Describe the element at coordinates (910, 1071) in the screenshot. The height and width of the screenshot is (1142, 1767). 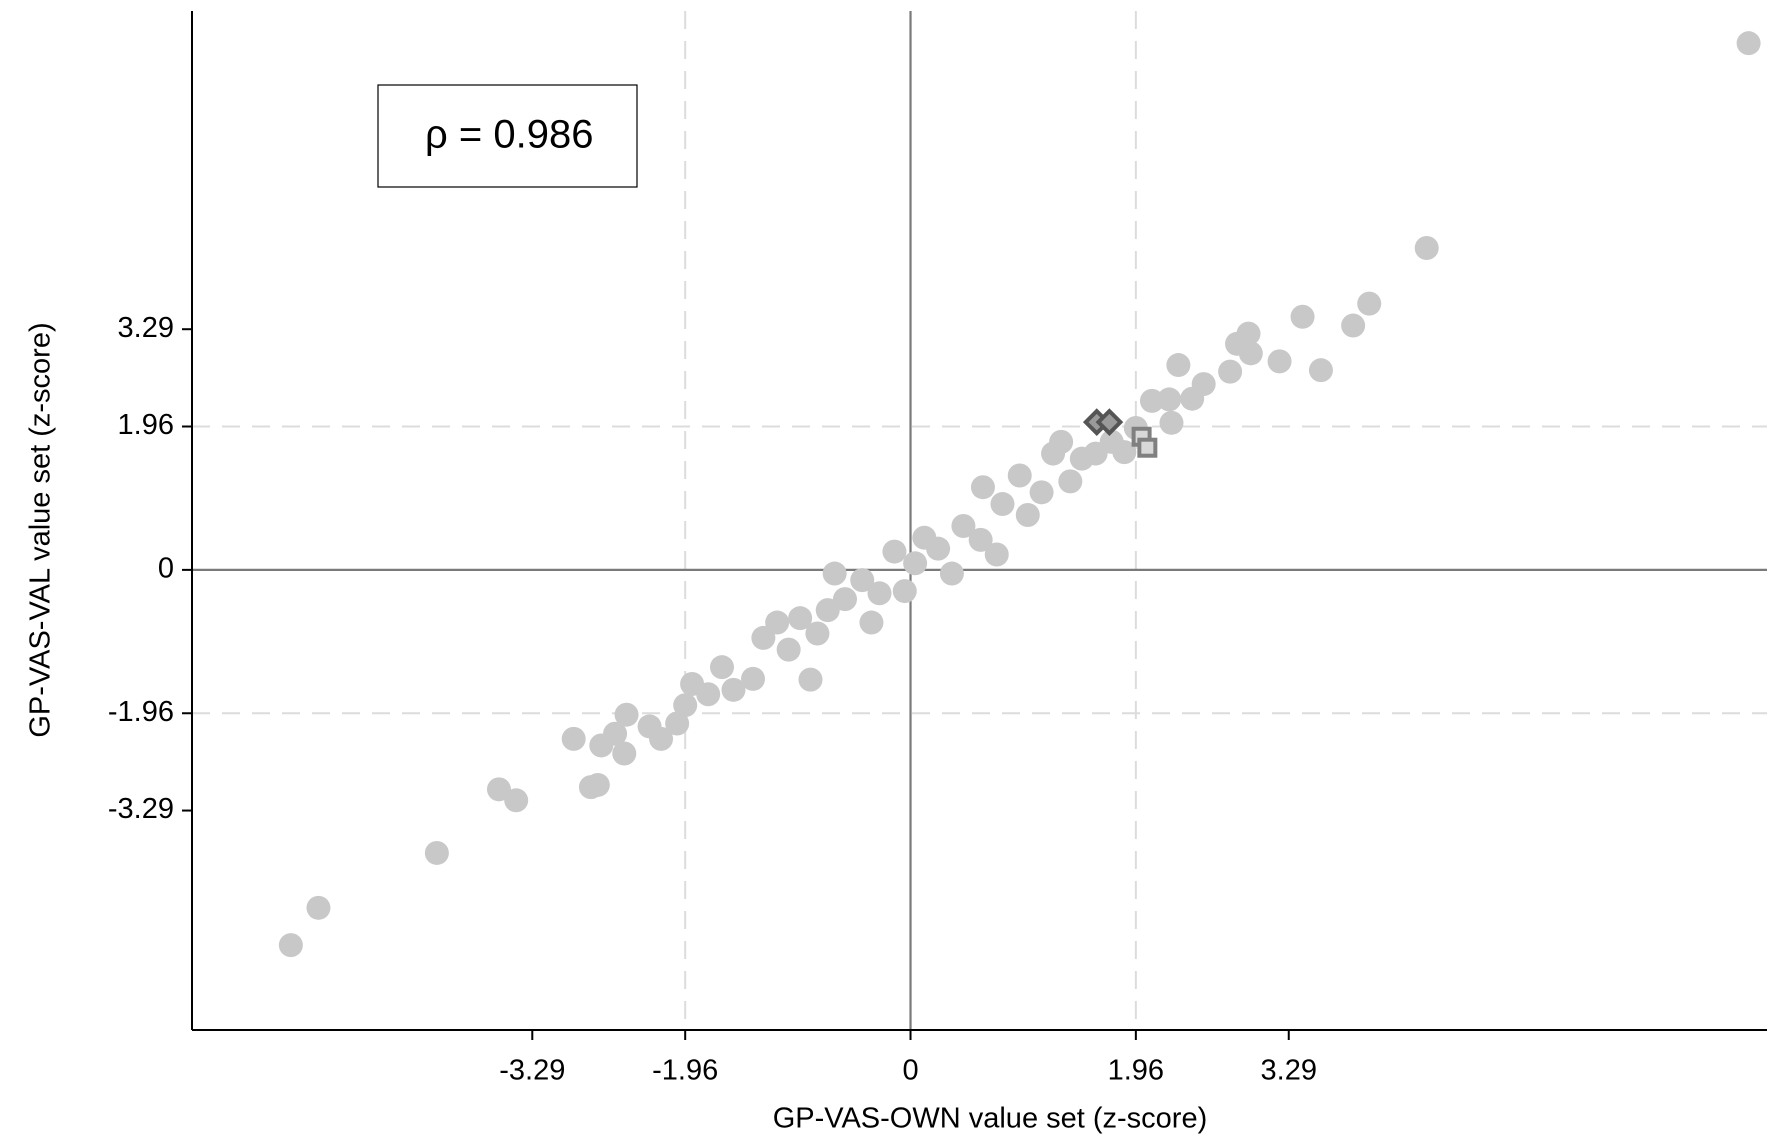
I see `x-tick-label: 0` at that location.